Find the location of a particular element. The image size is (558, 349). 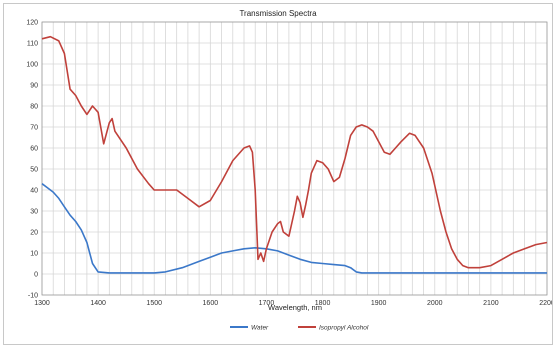

x-tick-label: 2200 is located at coordinates (545, 303).